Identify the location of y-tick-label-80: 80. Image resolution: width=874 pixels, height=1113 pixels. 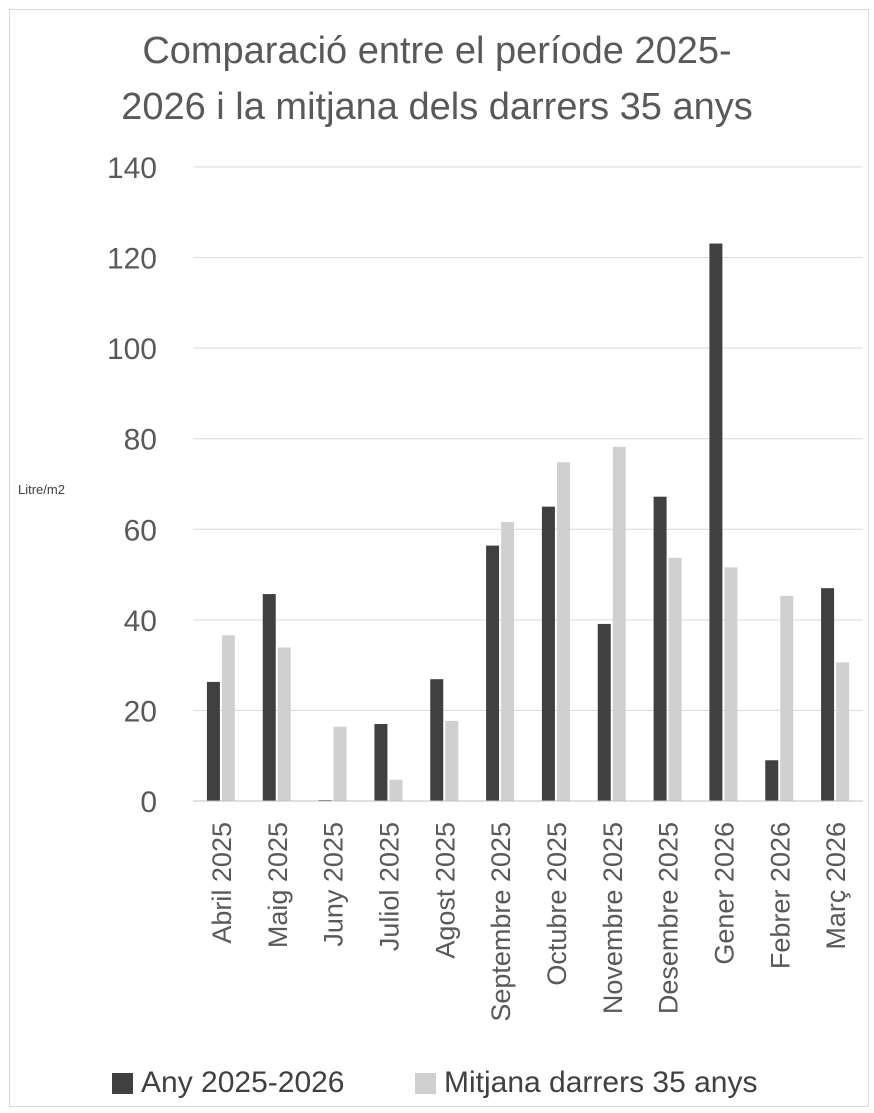
(140, 440).